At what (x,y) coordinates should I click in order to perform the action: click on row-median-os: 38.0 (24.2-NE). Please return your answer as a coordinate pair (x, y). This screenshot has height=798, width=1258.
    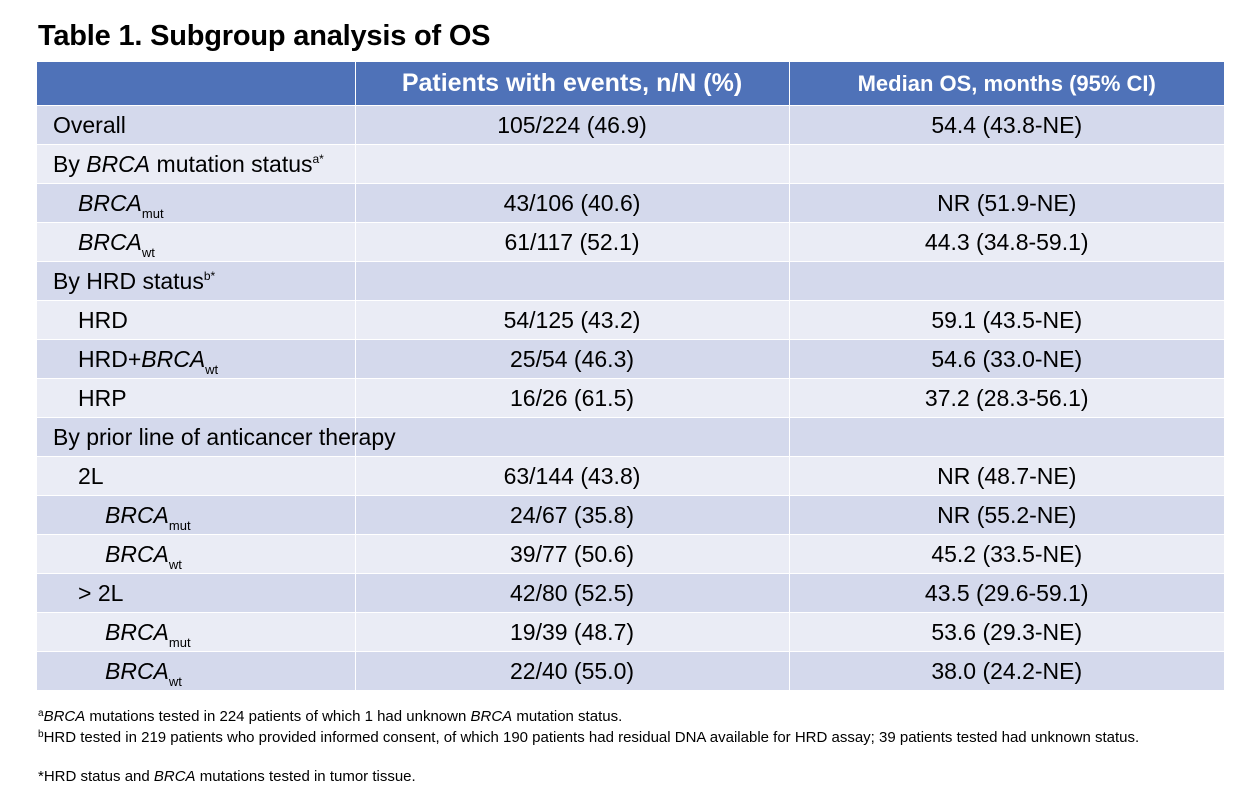
    Looking at the image, I should click on (1006, 670).